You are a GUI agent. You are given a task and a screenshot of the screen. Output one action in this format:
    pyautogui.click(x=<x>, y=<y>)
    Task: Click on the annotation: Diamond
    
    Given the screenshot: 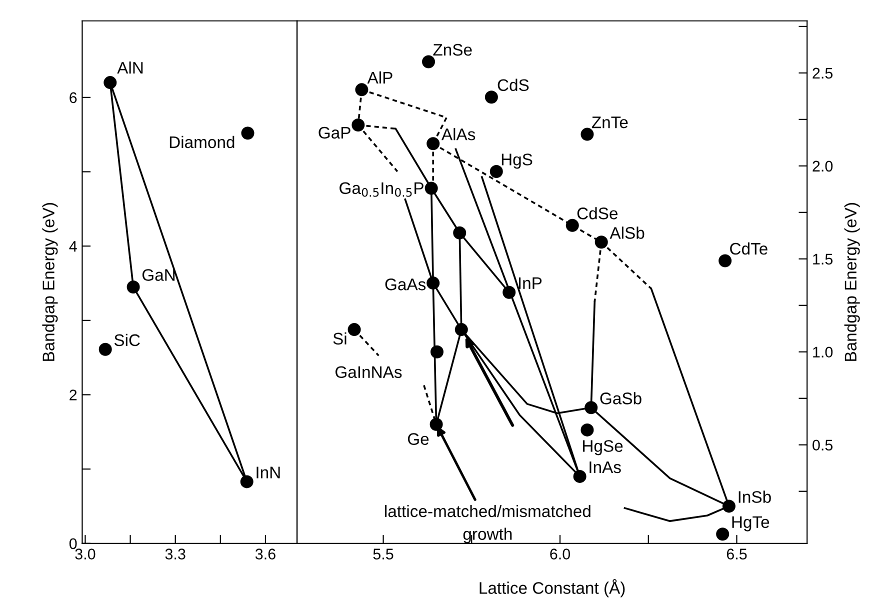 What is the action you would take?
    pyautogui.click(x=202, y=142)
    